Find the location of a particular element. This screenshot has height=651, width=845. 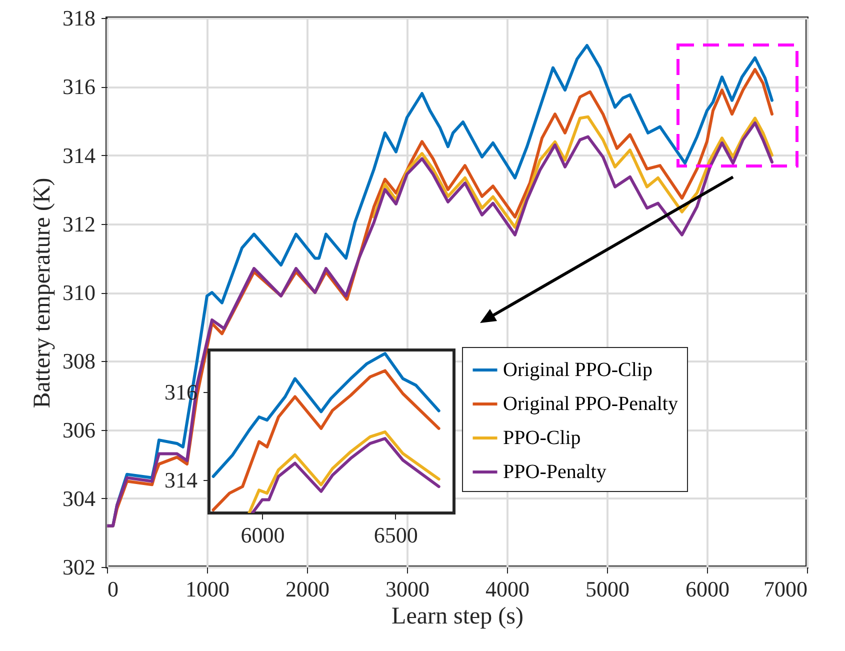

y-tick-label: 318 is located at coordinates (79, 18).